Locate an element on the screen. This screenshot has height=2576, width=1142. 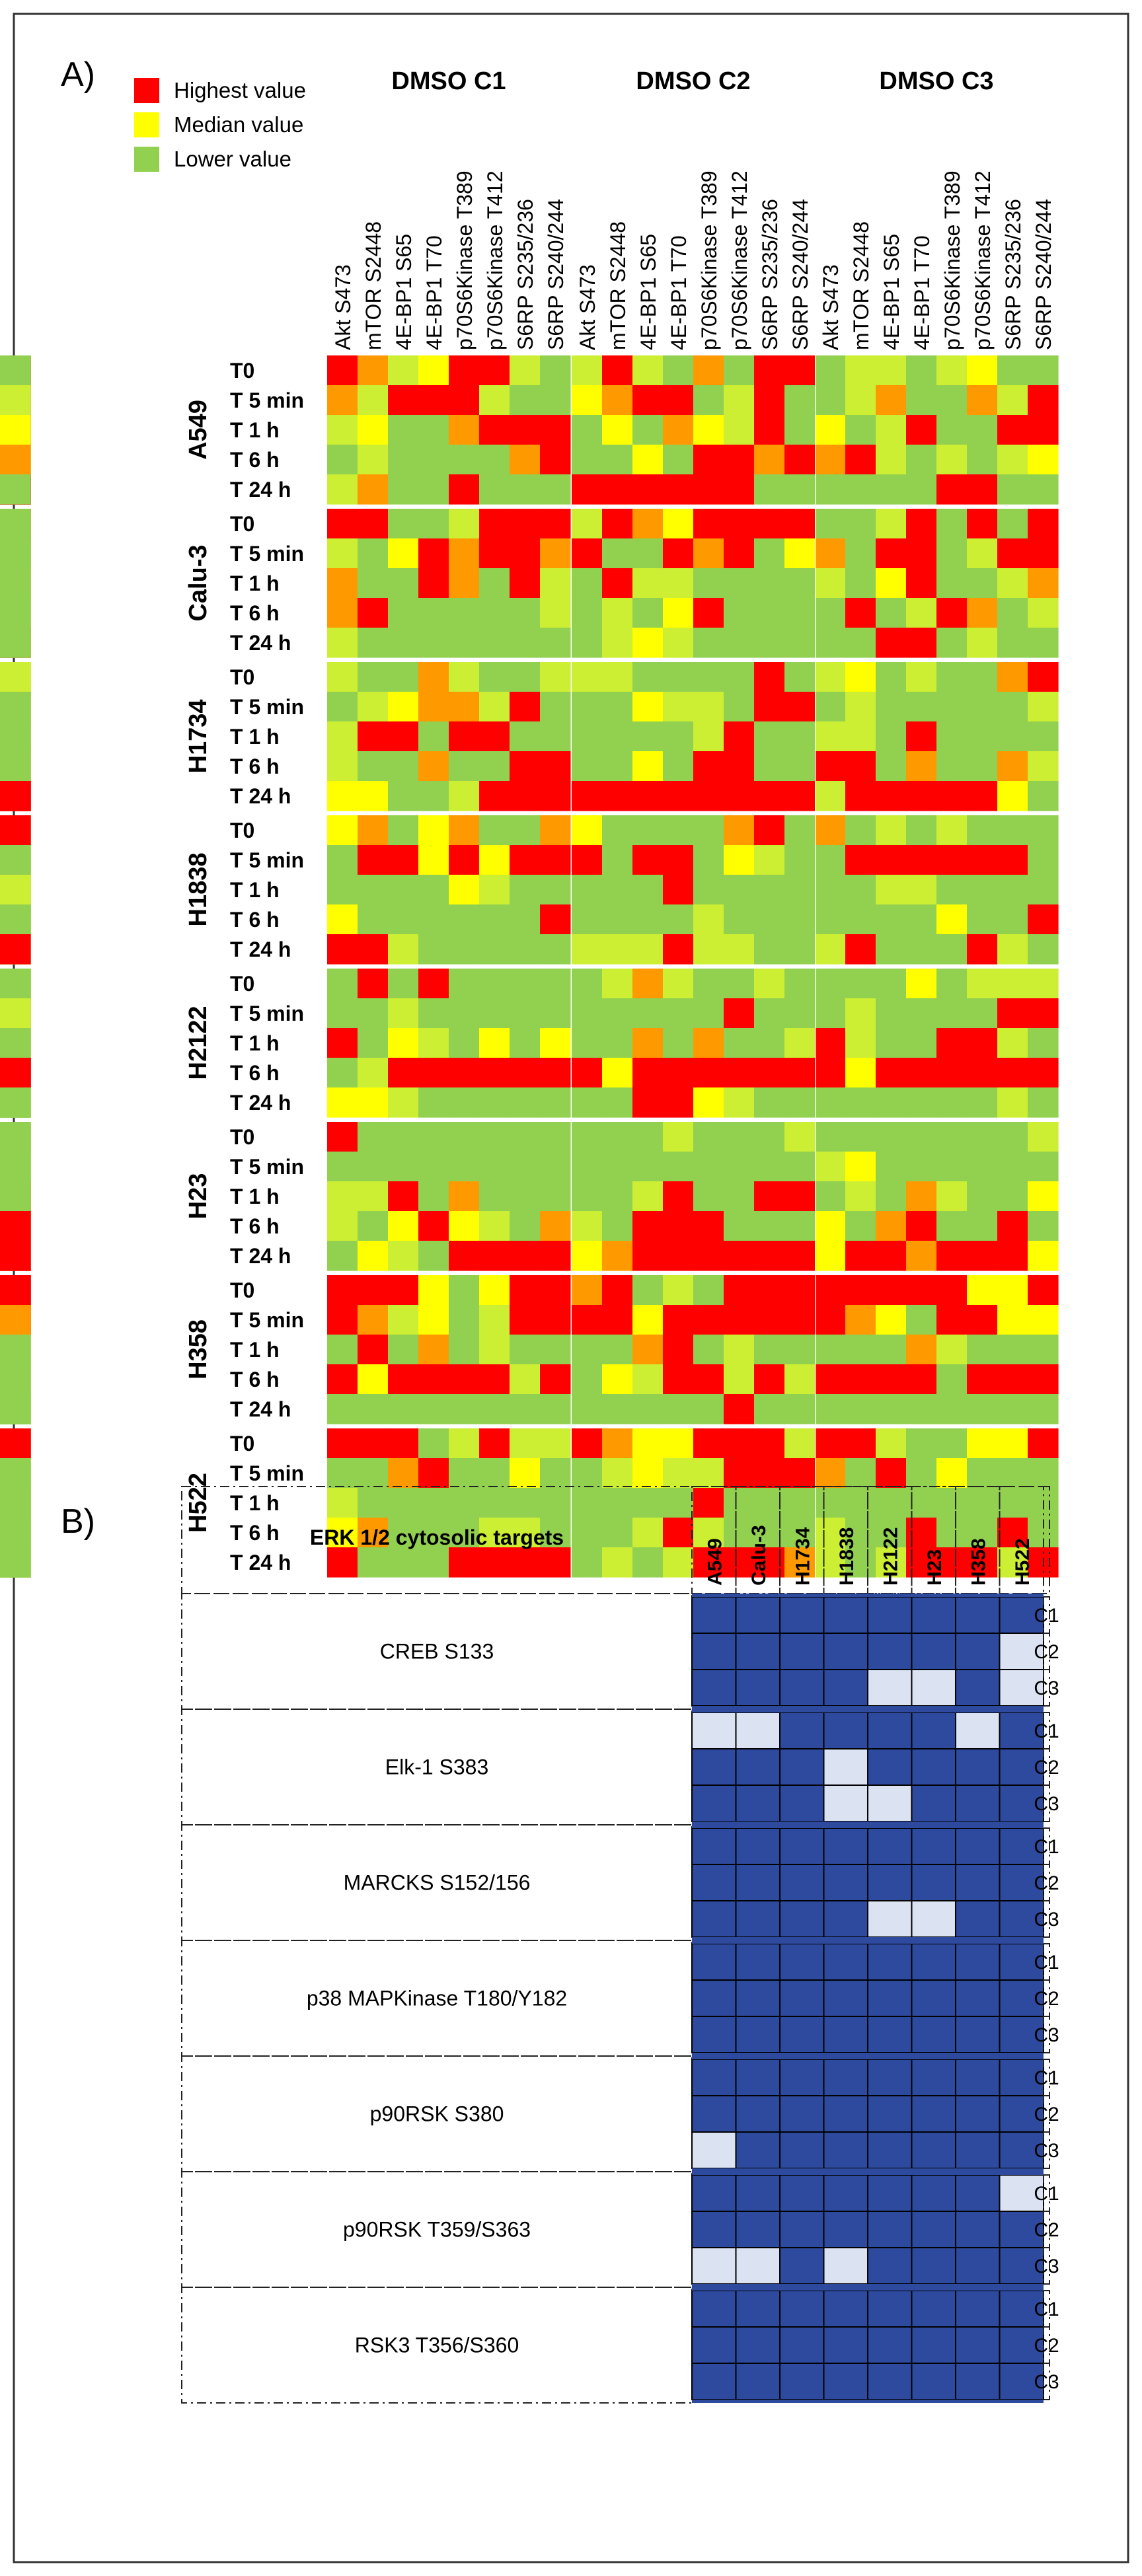
condition-cell is located at coordinates (1046, 1688).